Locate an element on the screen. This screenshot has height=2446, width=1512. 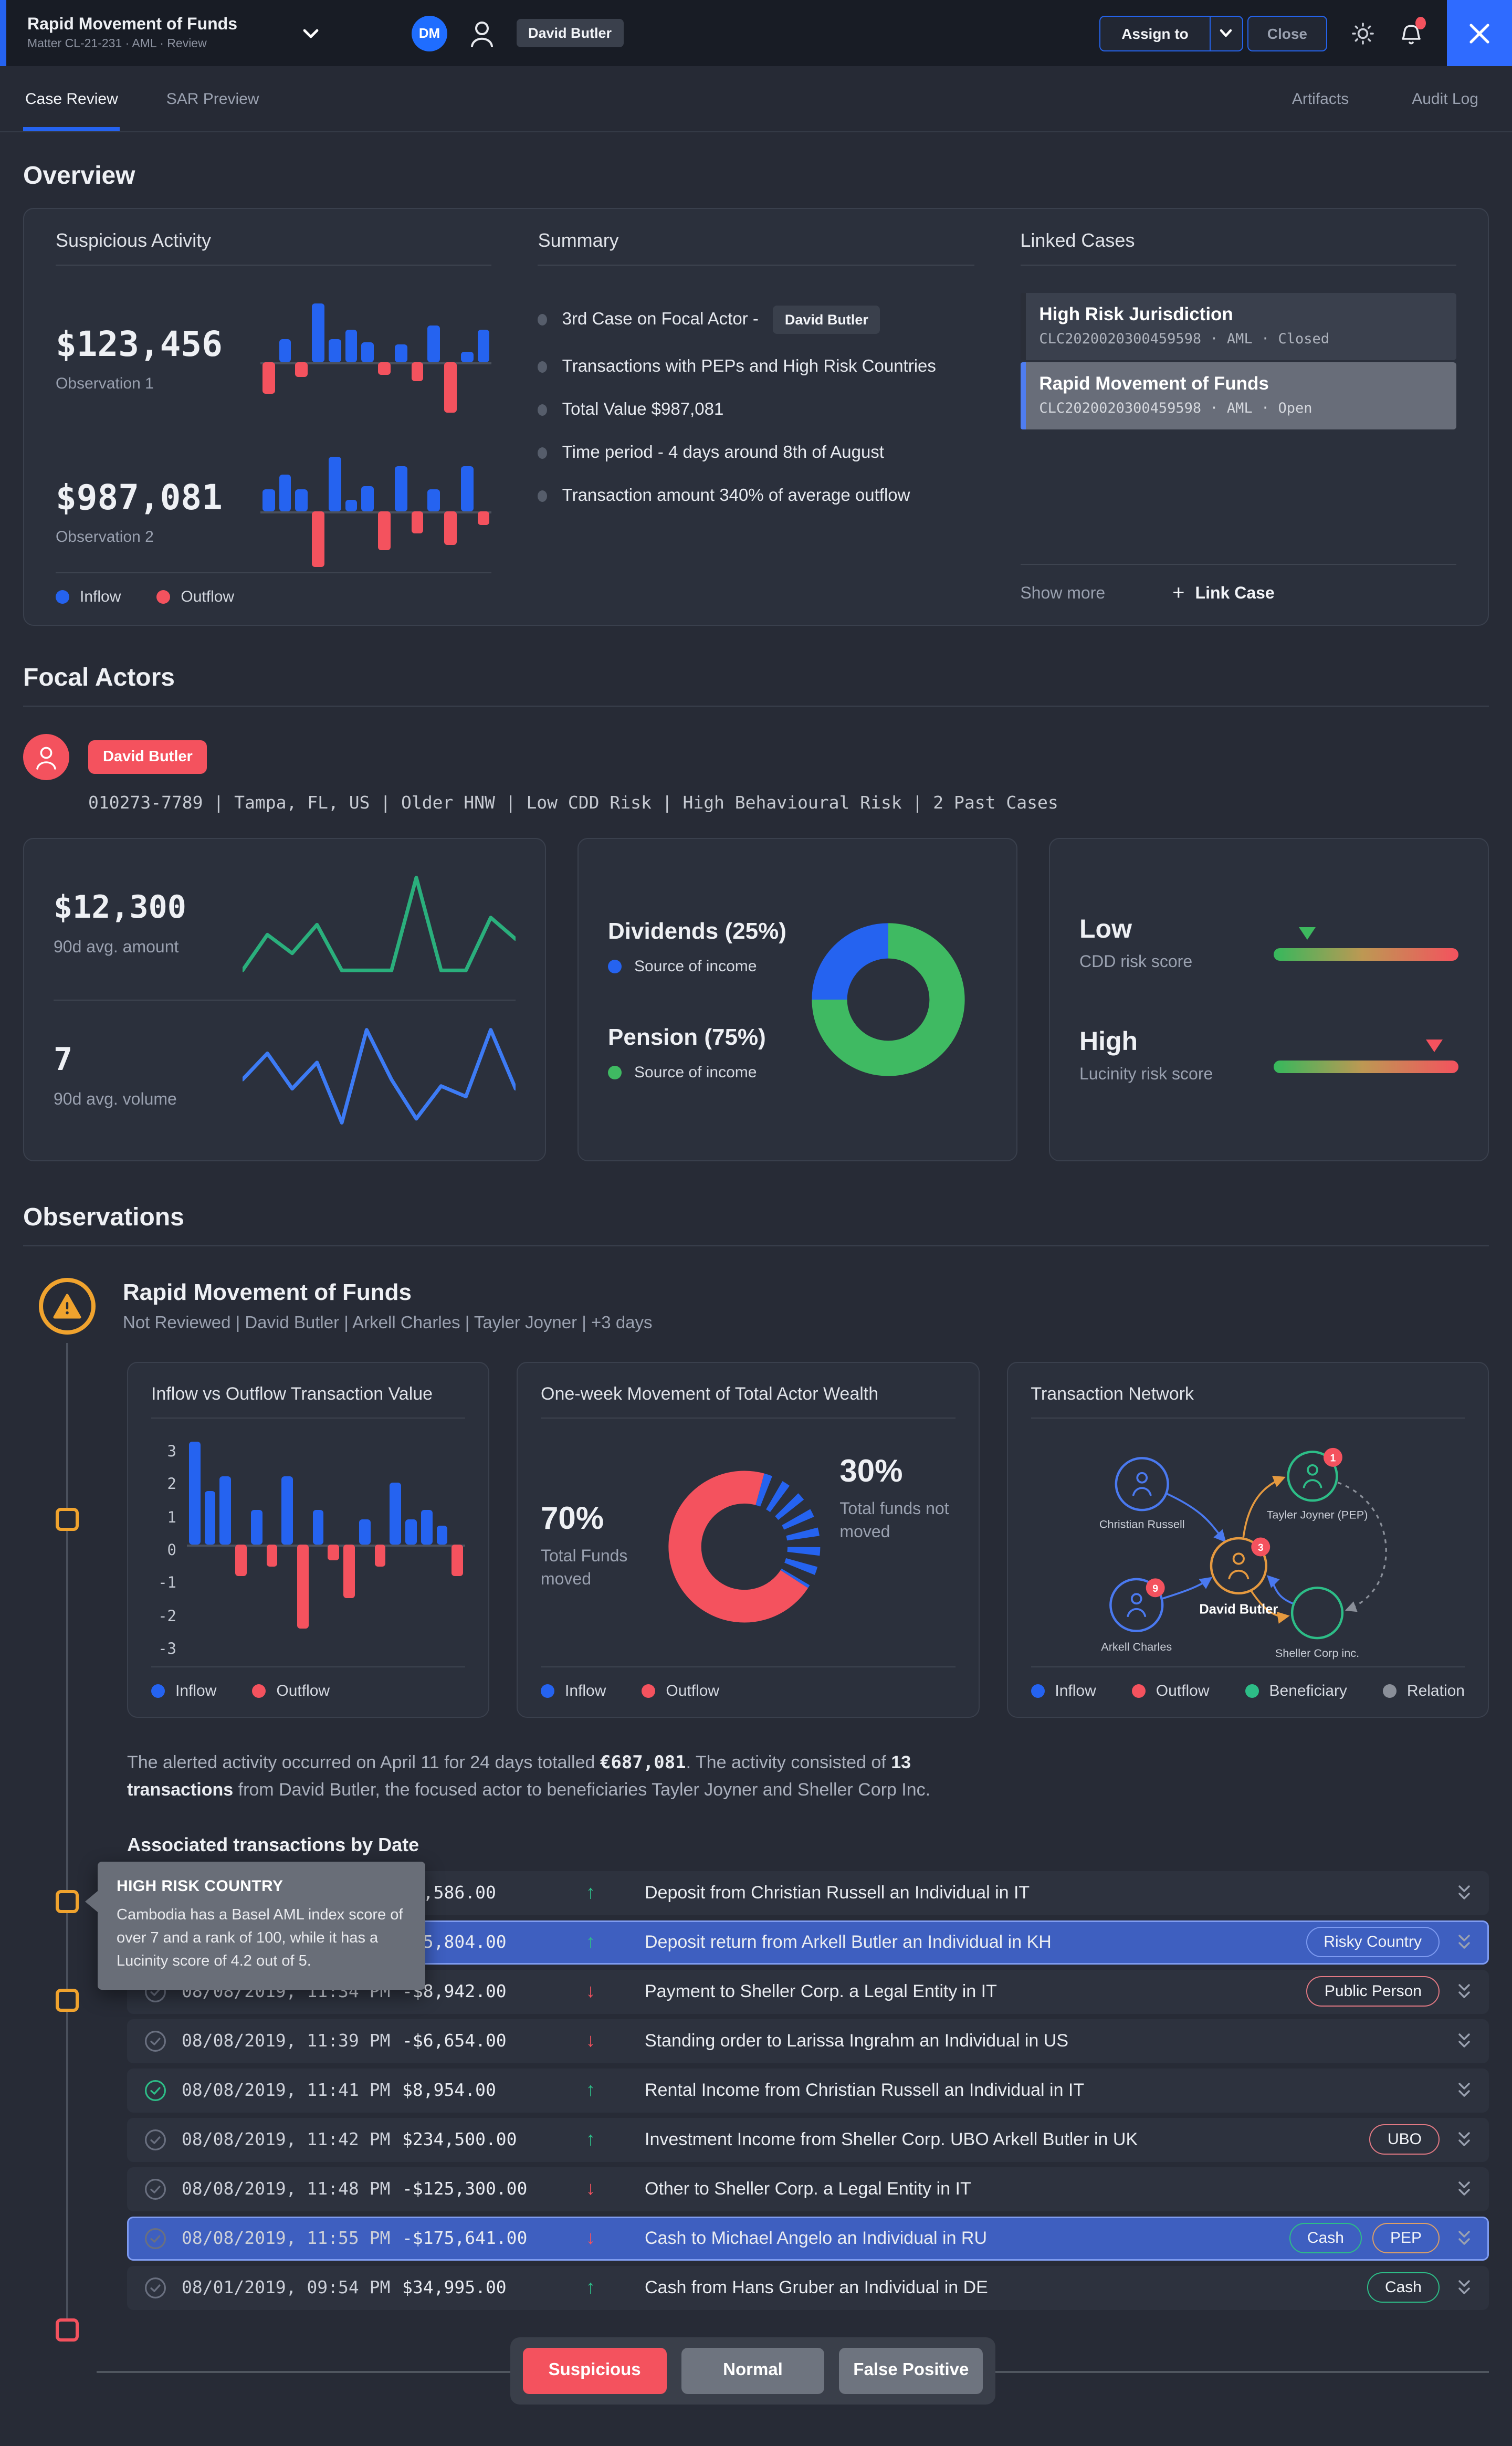
suspicious-button: Suspicious is located at coordinates (595, 2370).